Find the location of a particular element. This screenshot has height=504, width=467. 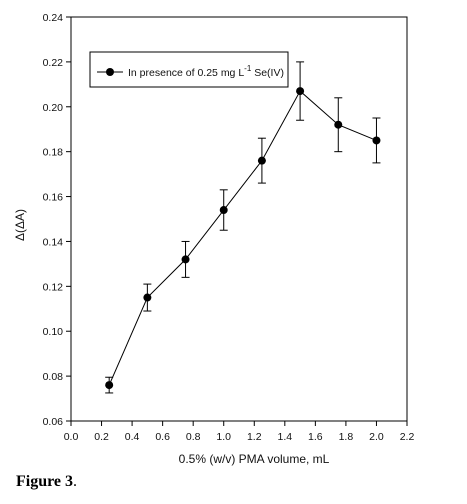

legend-box is located at coordinates (189, 69).